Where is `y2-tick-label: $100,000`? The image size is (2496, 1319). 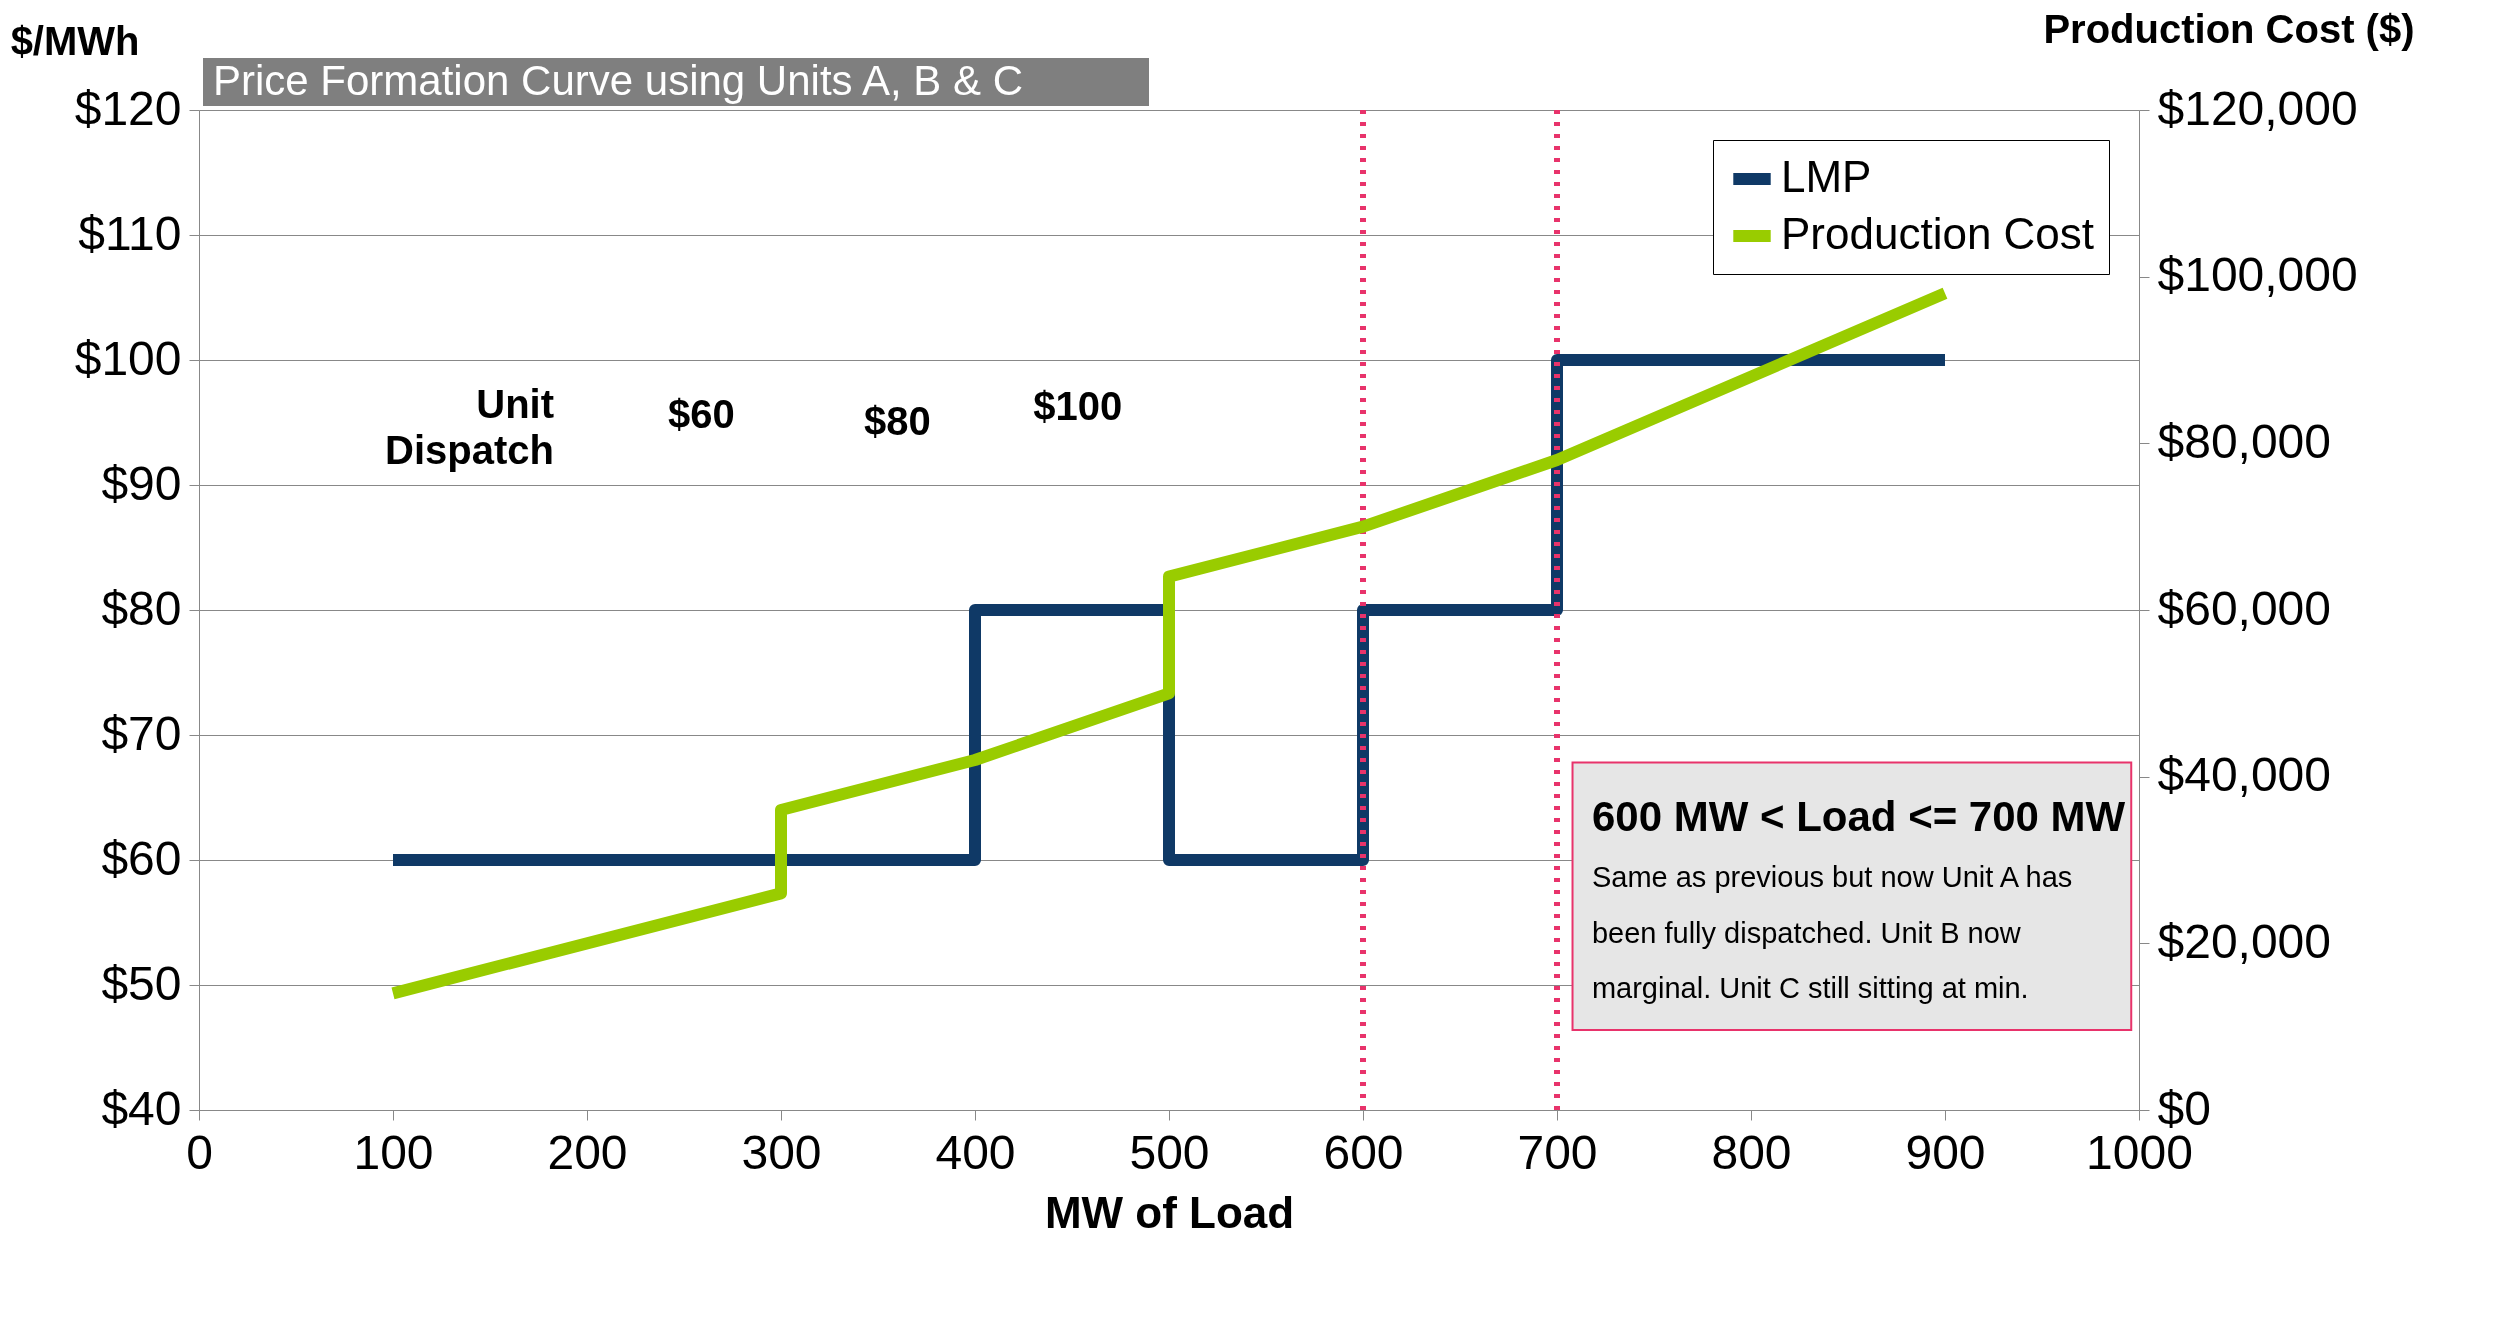 y2-tick-label: $100,000 is located at coordinates (2257, 275).